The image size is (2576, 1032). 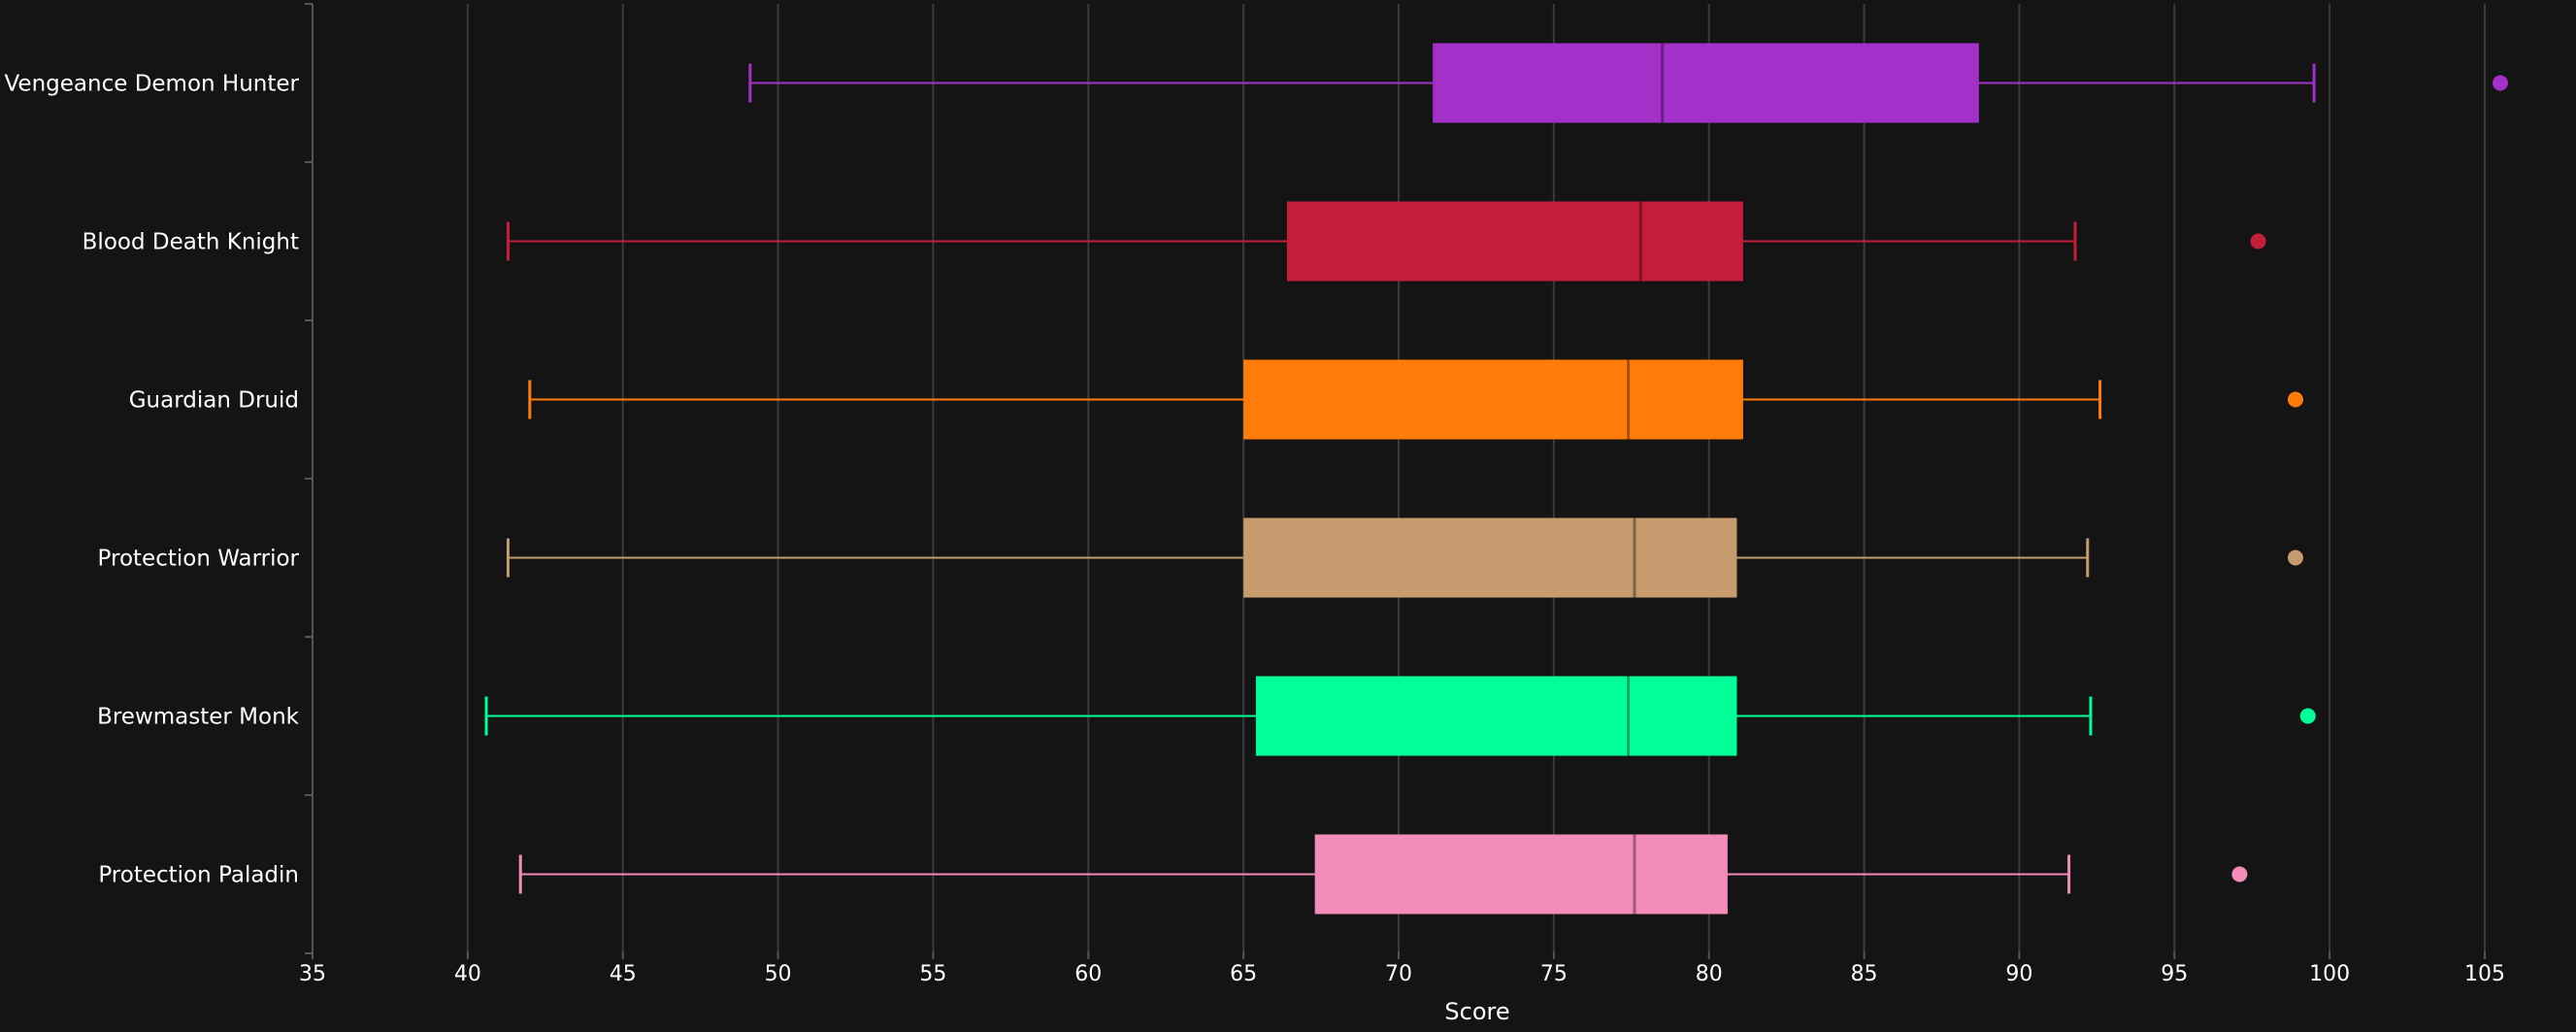 What do you see at coordinates (2018, 974) in the screenshot?
I see `x-tick-label: 90` at bounding box center [2018, 974].